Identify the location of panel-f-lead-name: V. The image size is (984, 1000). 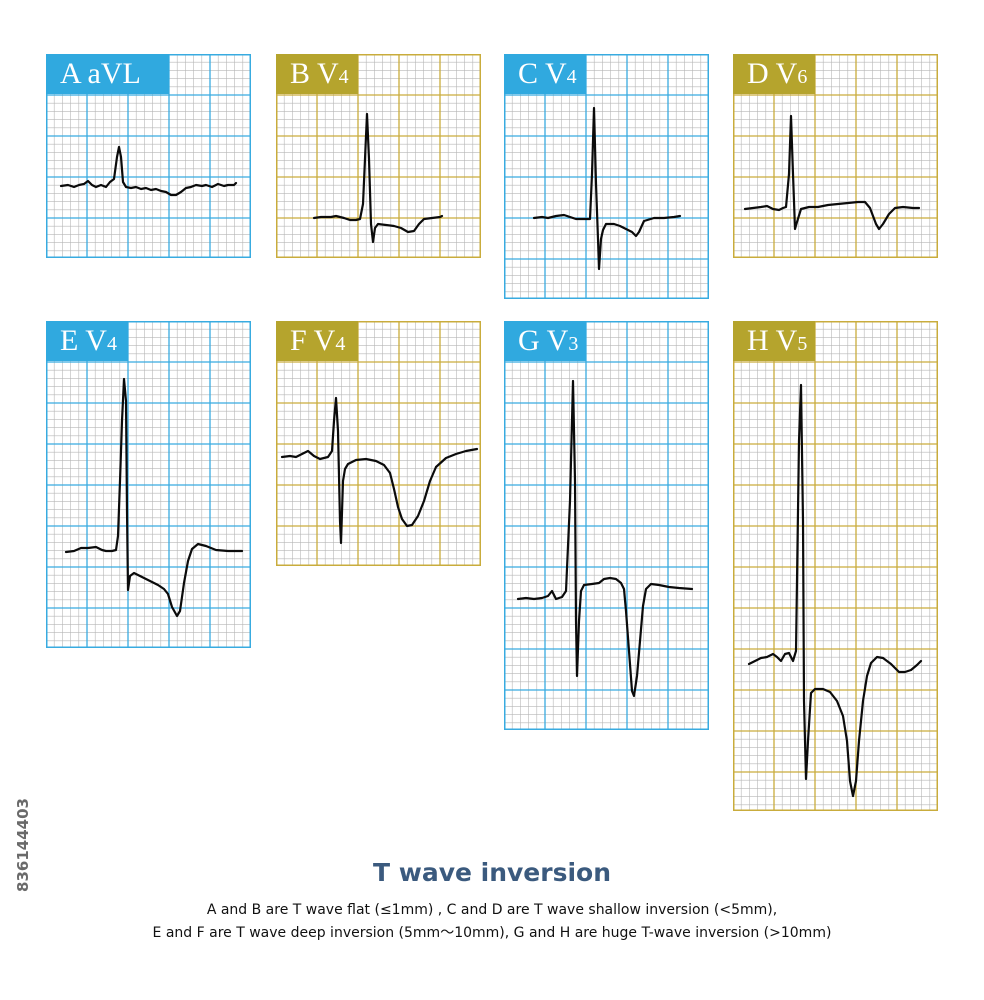
(324, 340).